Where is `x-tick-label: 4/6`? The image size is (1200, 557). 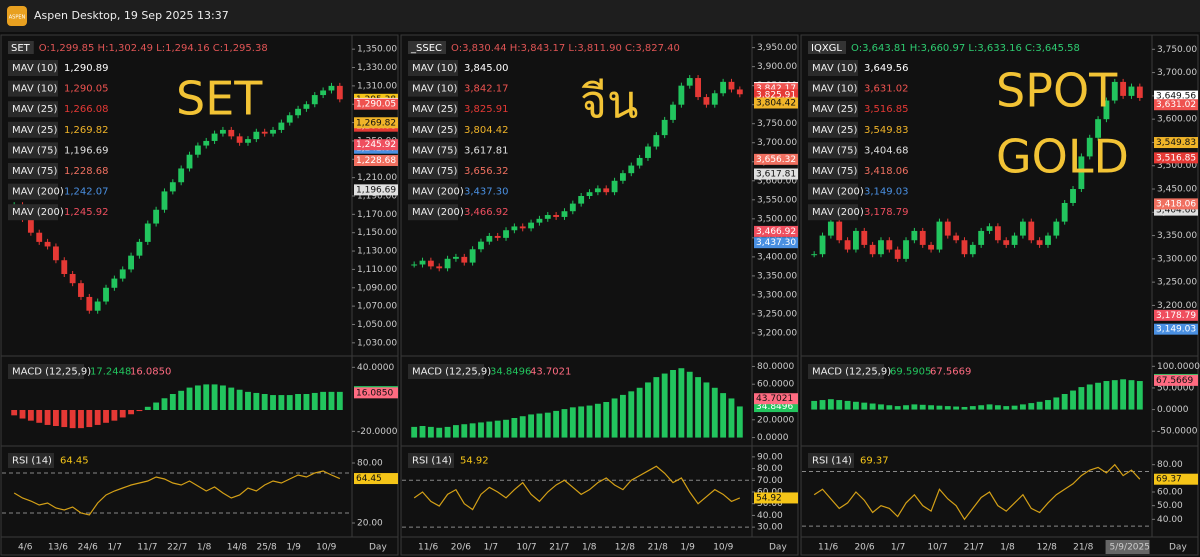
x-tick-label: 4/6 is located at coordinates (25, 548).